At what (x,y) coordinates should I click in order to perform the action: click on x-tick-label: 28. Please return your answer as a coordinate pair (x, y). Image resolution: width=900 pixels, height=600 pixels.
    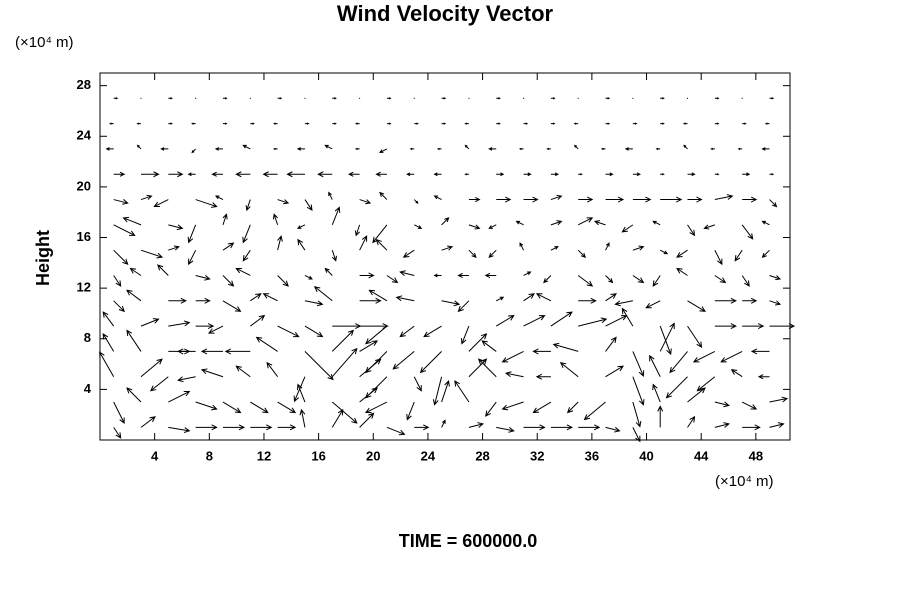
    Looking at the image, I should click on (482, 455).